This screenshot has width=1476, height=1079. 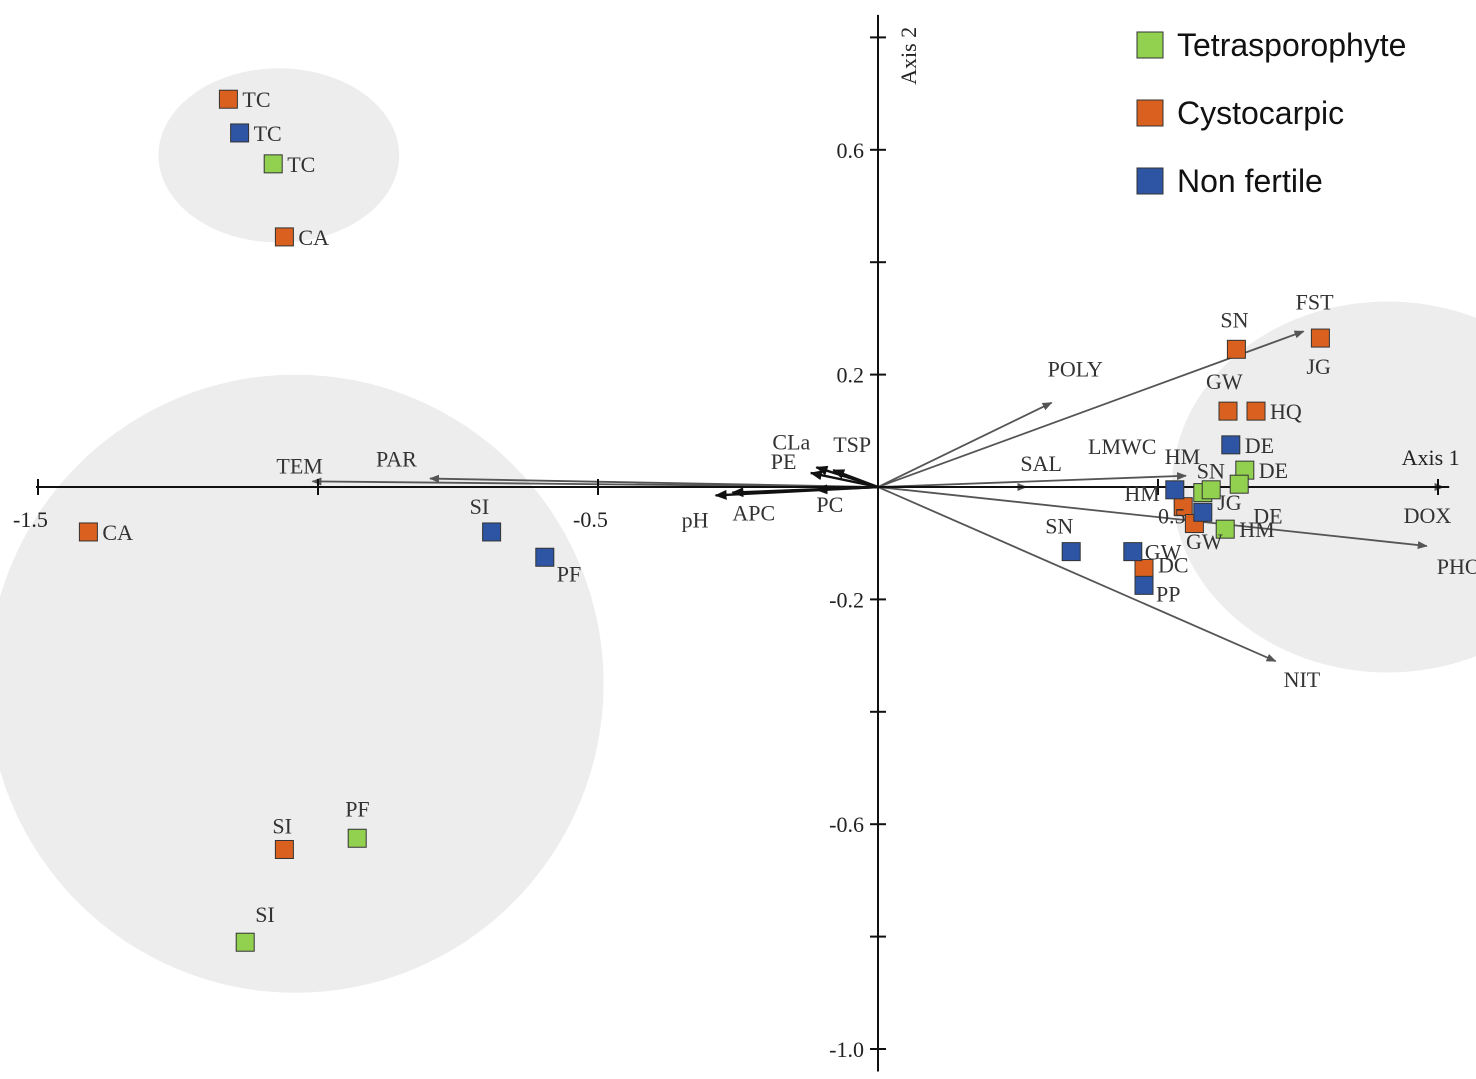 I want to click on vector-label-dox: DOX, so click(x=1428, y=515).